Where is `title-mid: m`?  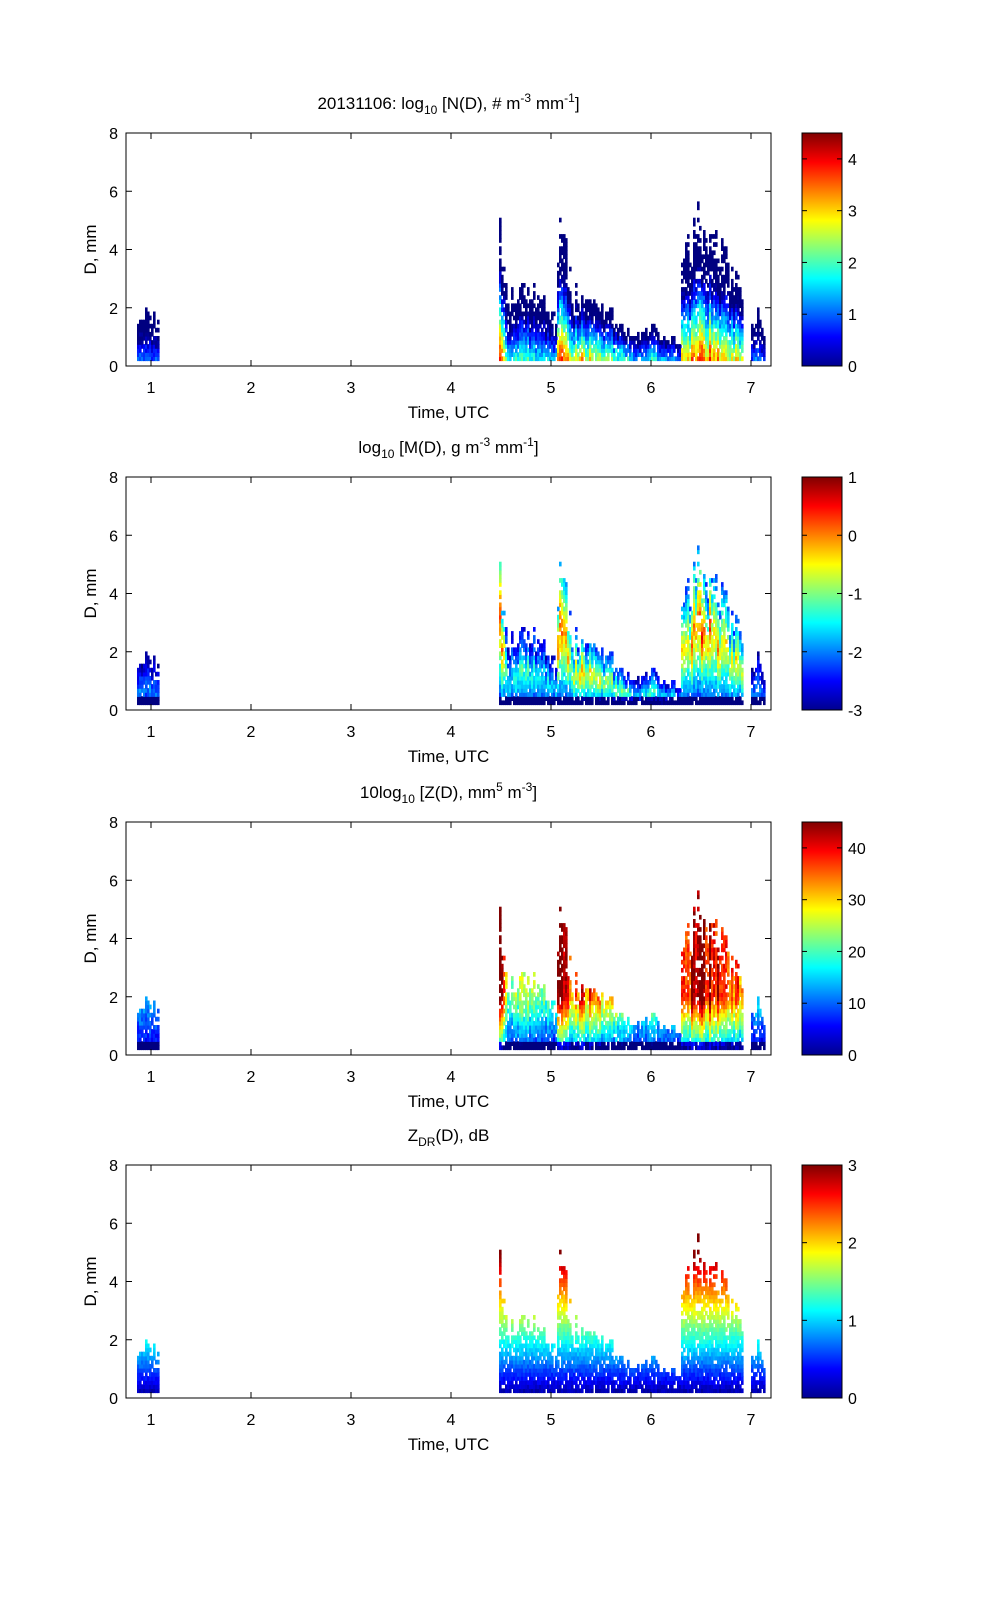
title-mid: m is located at coordinates (512, 792).